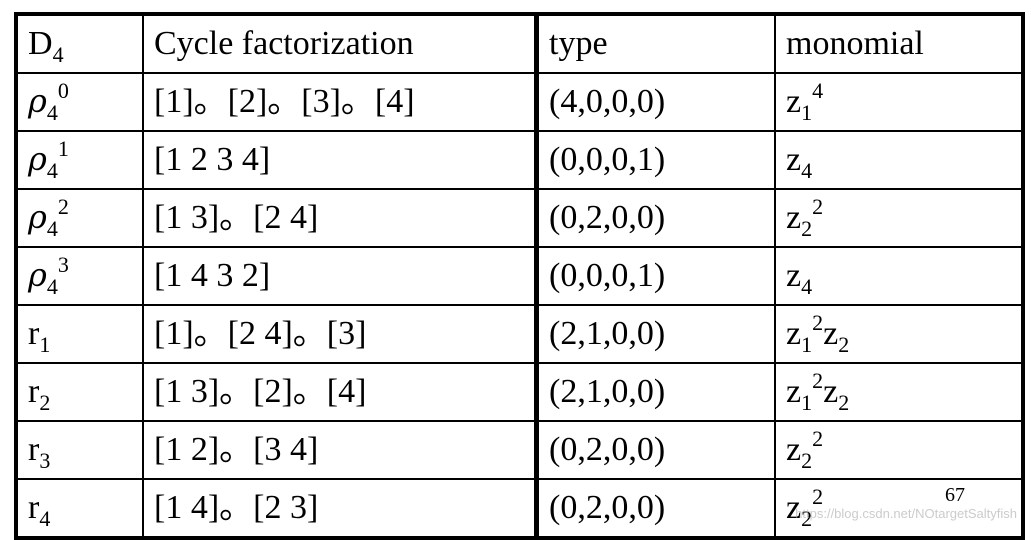  Describe the element at coordinates (79, 276) in the screenshot. I see `group-element: ρ43` at that location.